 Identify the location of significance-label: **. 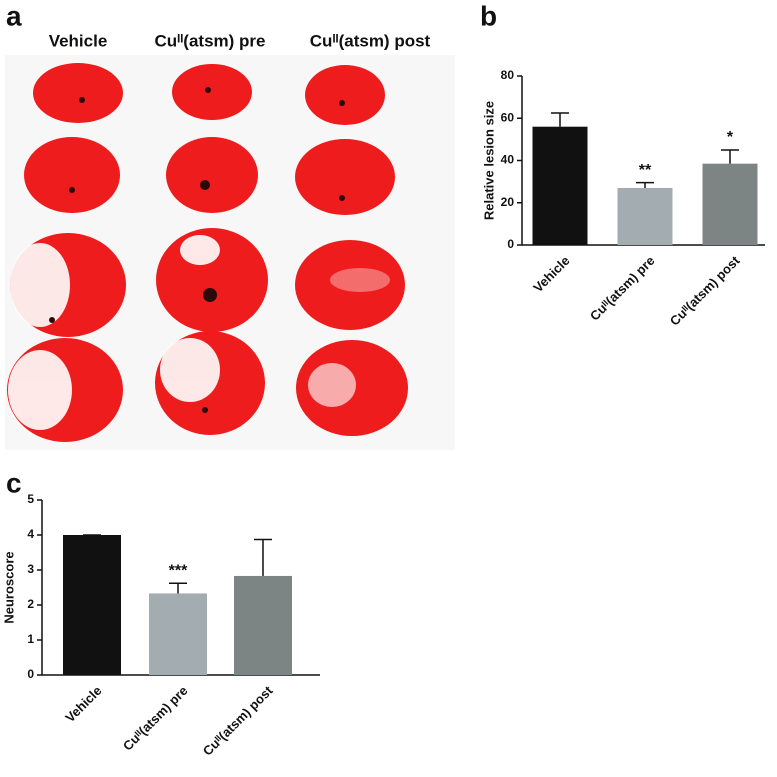
(645, 170).